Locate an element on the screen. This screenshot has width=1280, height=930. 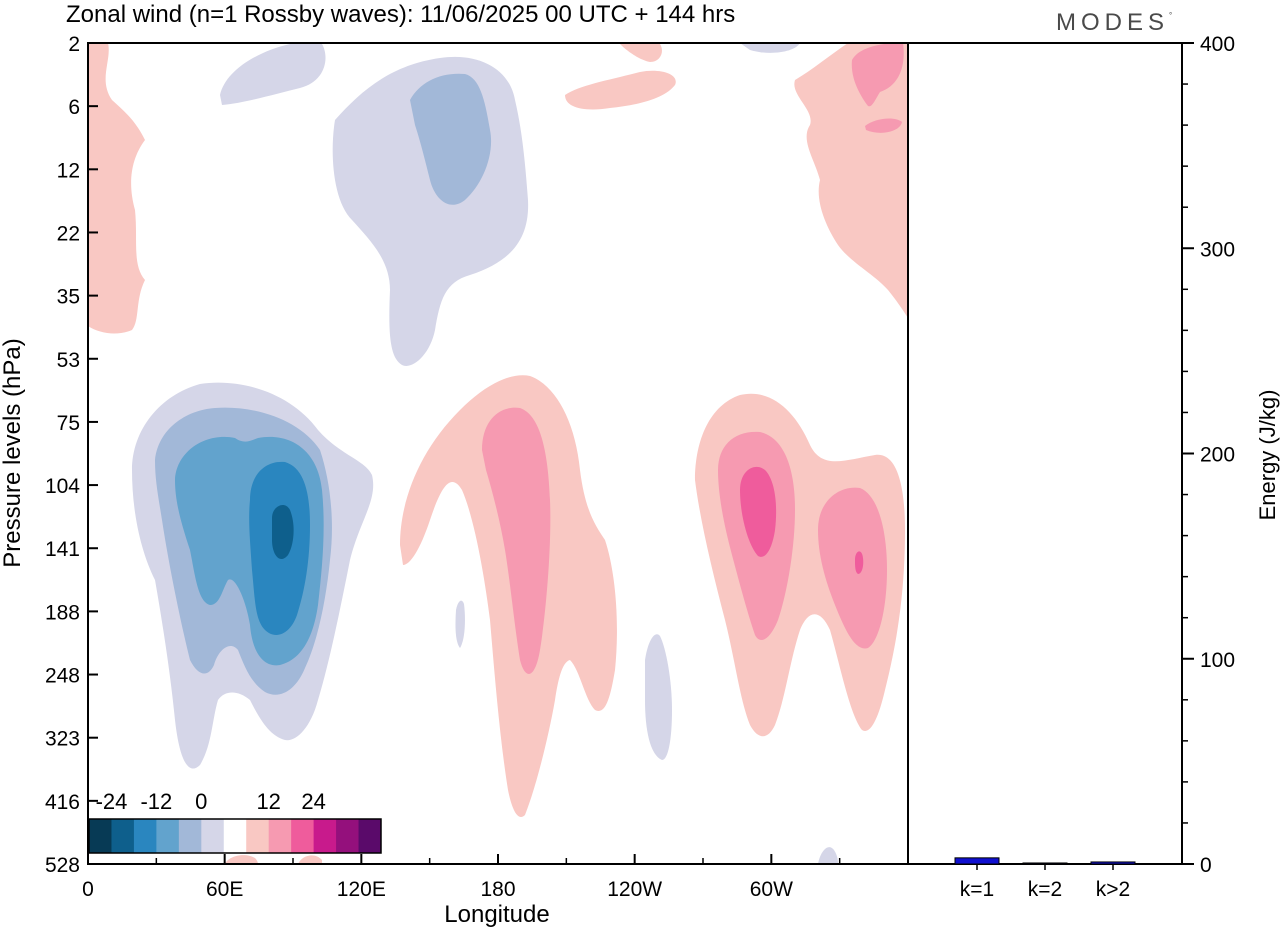
y-tick-label: 188 is located at coordinates (62, 612).